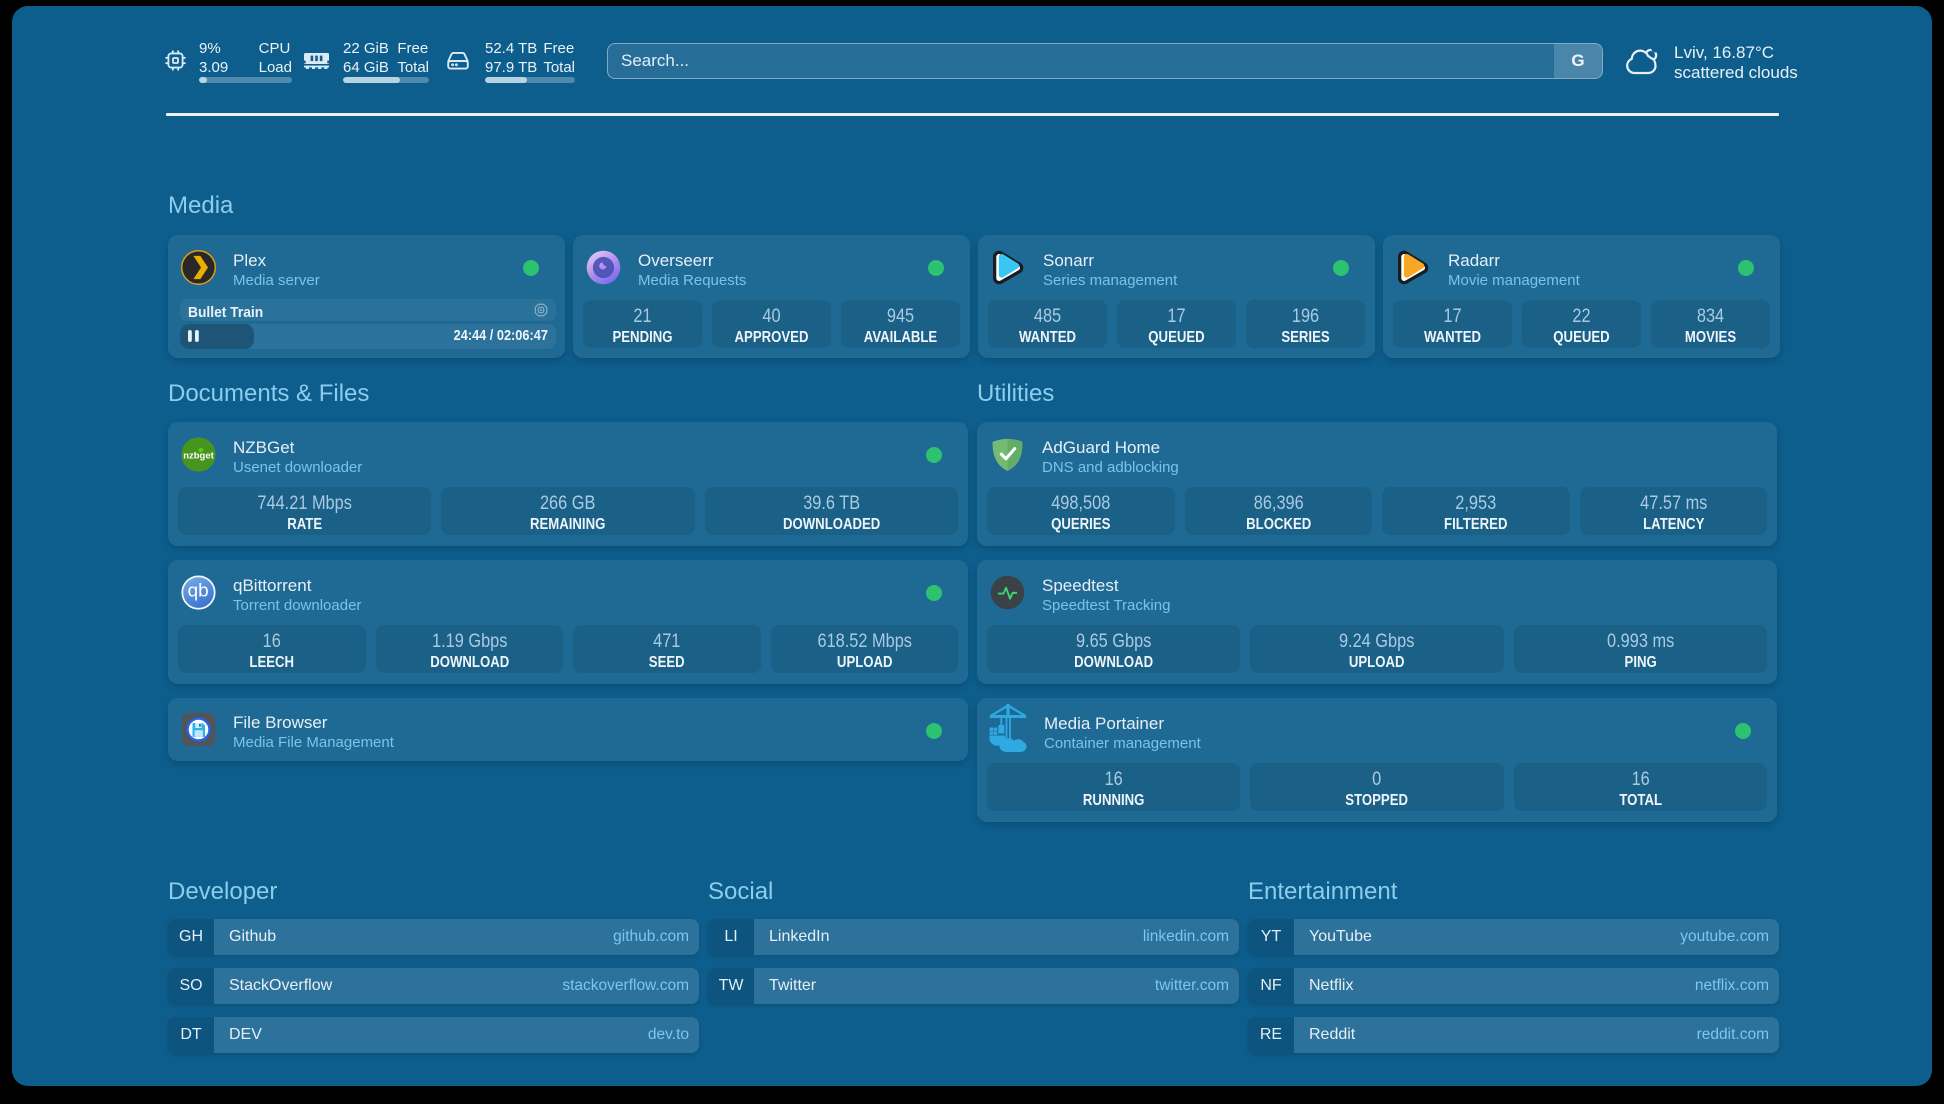  I want to click on svg-text: qb, so click(198, 590).